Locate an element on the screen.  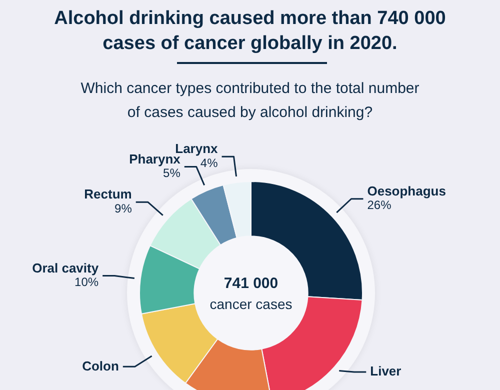
slice-label: Larynx is located at coordinates (197, 148).